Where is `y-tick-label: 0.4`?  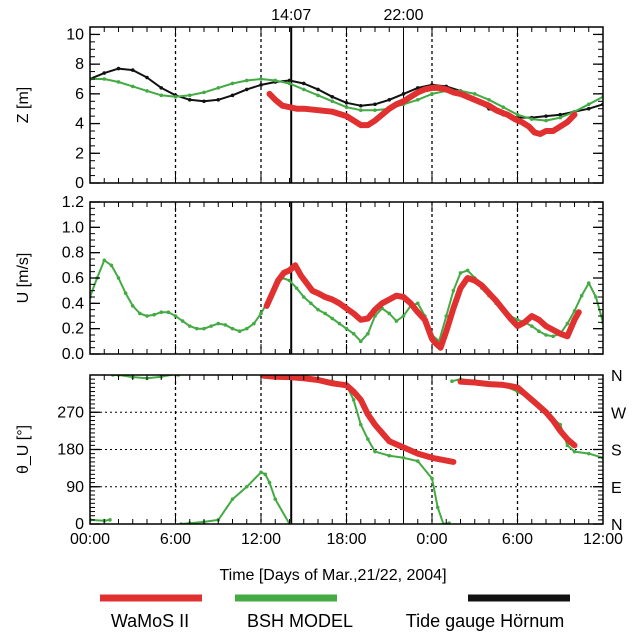
y-tick-label: 0.4 is located at coordinates (73, 303).